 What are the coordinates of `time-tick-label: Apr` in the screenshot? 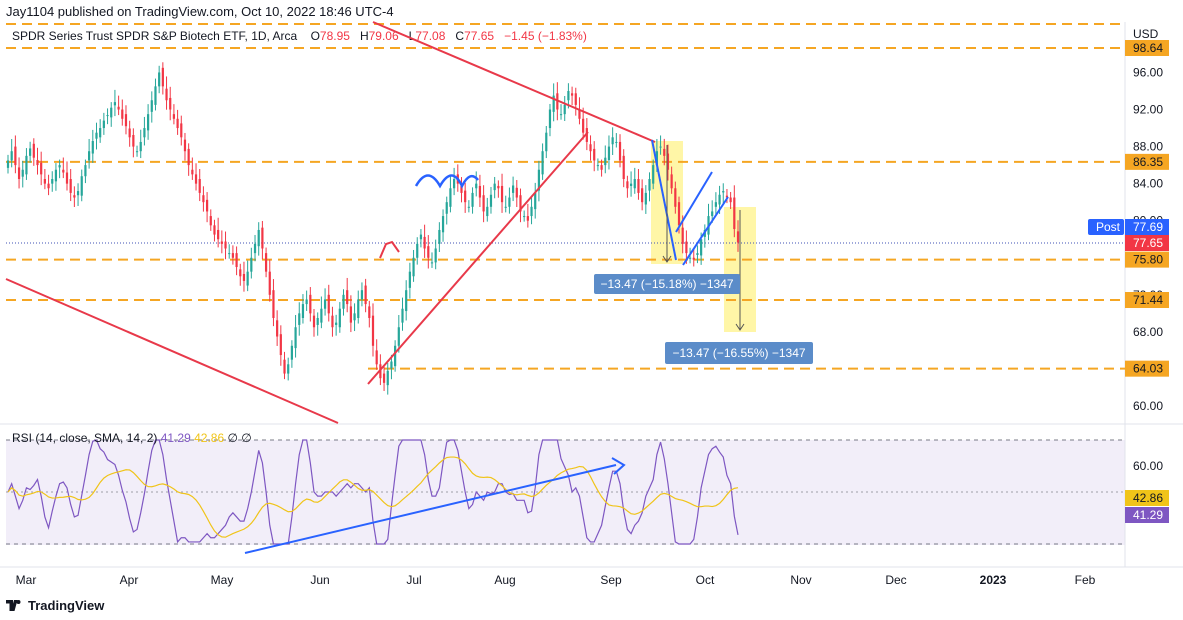 It's located at (129, 580).